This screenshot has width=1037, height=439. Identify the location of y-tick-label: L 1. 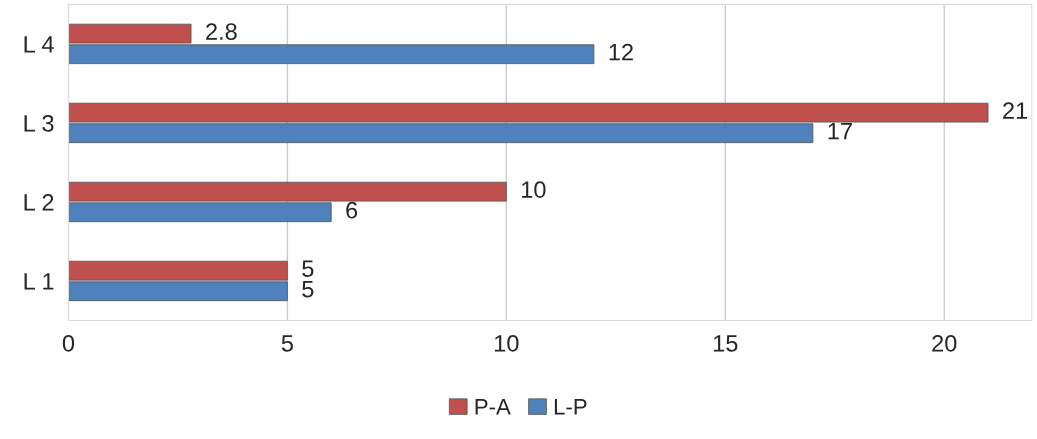
(39, 281).